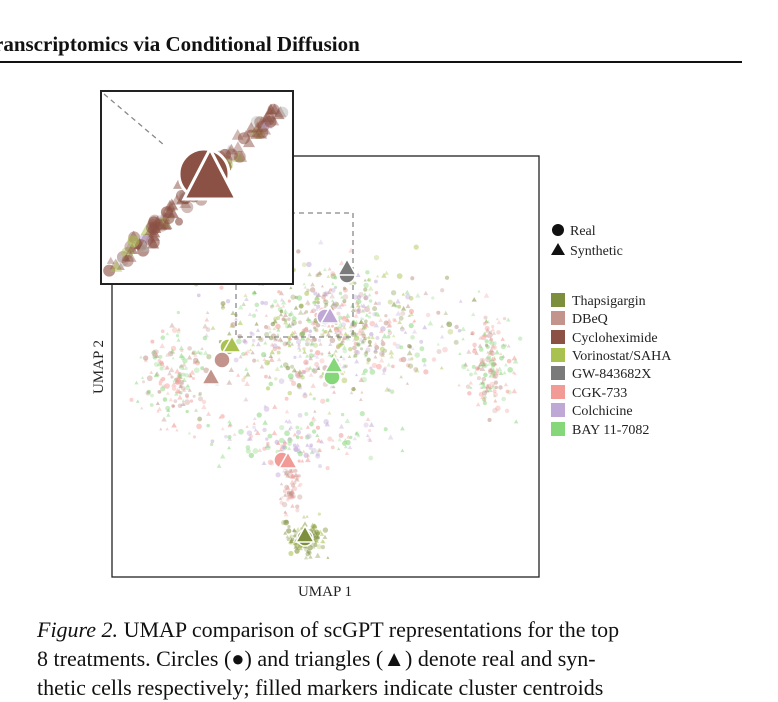  What do you see at coordinates (558, 249) in the screenshot?
I see `synthetic-marker-icon` at bounding box center [558, 249].